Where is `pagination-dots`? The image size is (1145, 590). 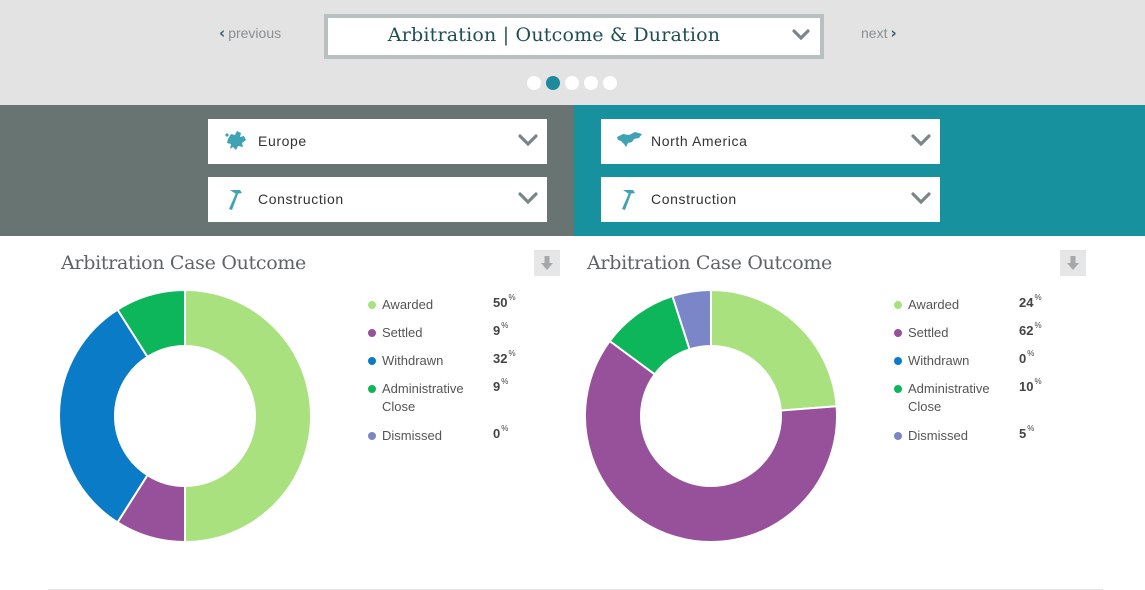
pagination-dots is located at coordinates (572, 83).